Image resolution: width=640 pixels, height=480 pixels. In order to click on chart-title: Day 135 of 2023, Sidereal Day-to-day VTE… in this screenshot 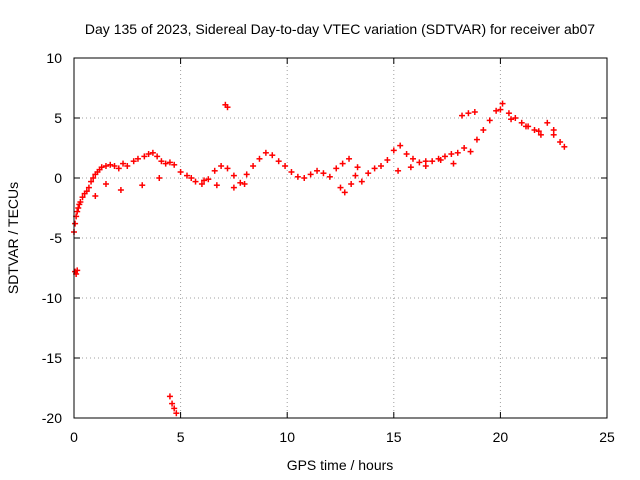, I will do `click(340, 29)`.